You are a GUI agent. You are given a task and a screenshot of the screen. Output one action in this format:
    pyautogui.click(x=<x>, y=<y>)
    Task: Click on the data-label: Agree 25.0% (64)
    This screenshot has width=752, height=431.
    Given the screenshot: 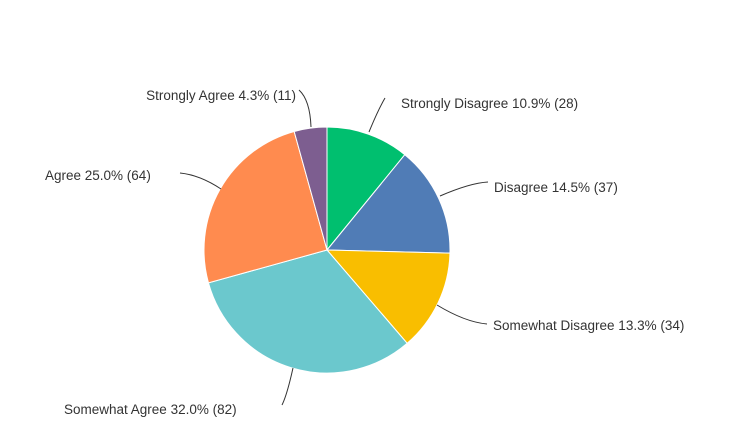 What is the action you would take?
    pyautogui.click(x=98, y=175)
    